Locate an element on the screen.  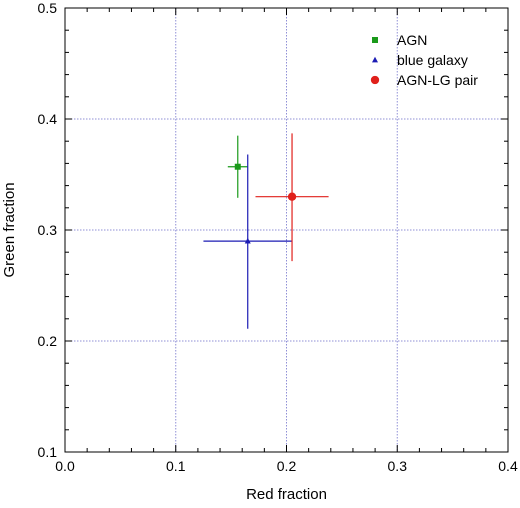
y-tick-label: 0.5 is located at coordinates (48, 8).